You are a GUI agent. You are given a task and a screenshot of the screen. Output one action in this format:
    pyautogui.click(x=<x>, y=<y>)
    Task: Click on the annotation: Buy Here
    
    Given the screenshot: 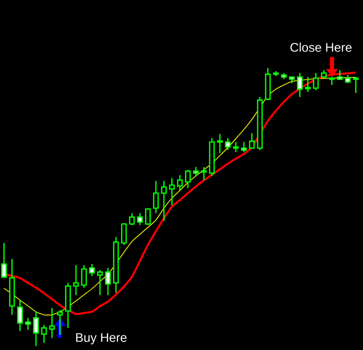 What is the action you would take?
    pyautogui.click(x=101, y=338)
    